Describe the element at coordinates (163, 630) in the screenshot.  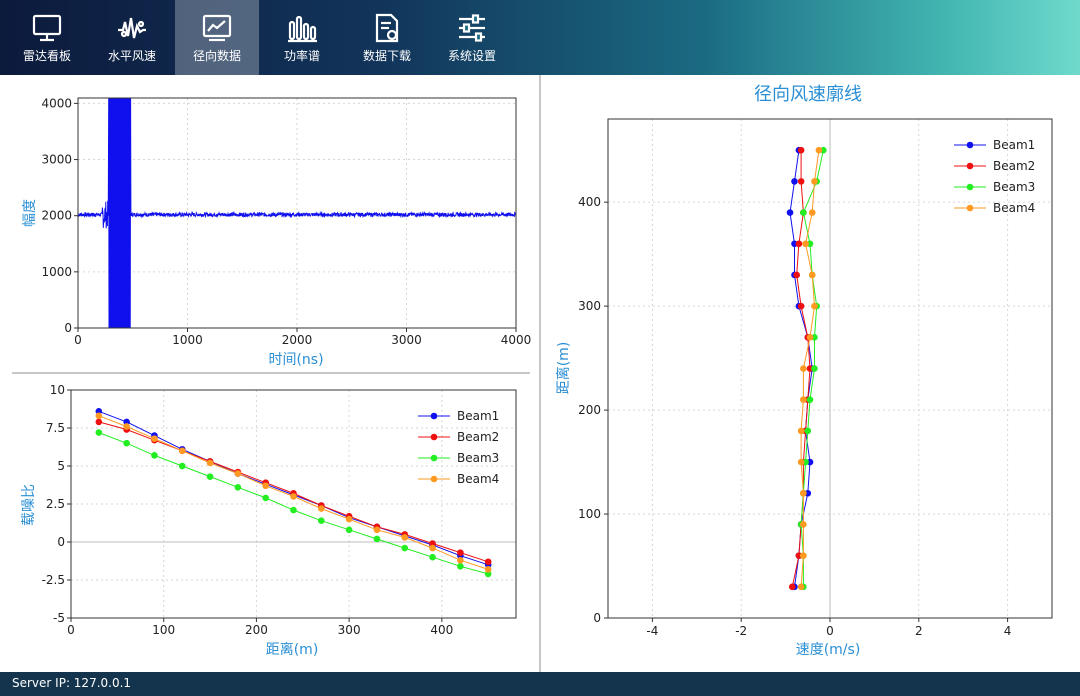
I see `x-tick-label: 100` at that location.